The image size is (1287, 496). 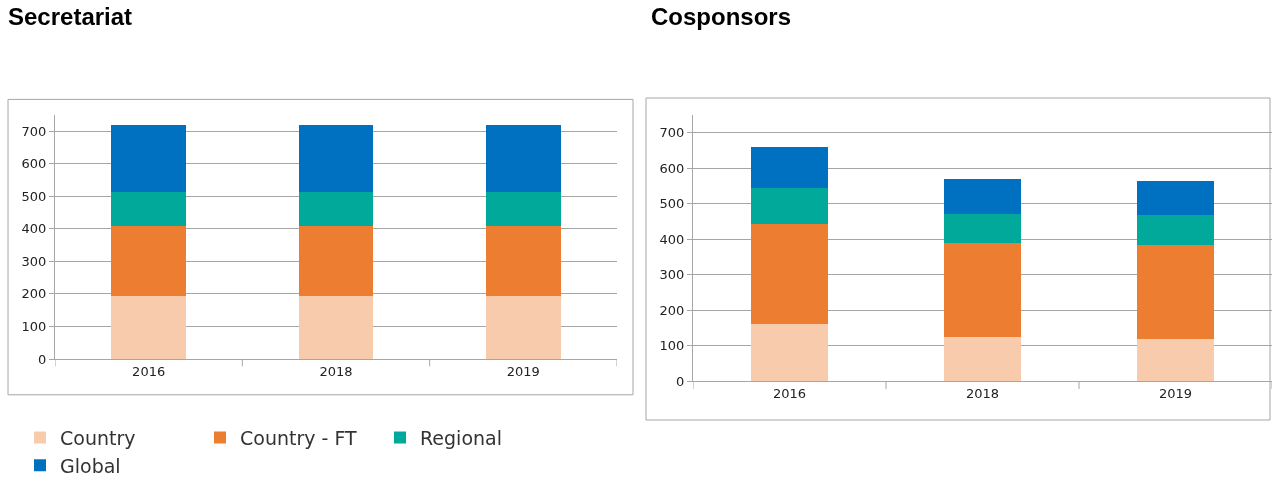 I want to click on legend-label: Regional, so click(x=461, y=437).